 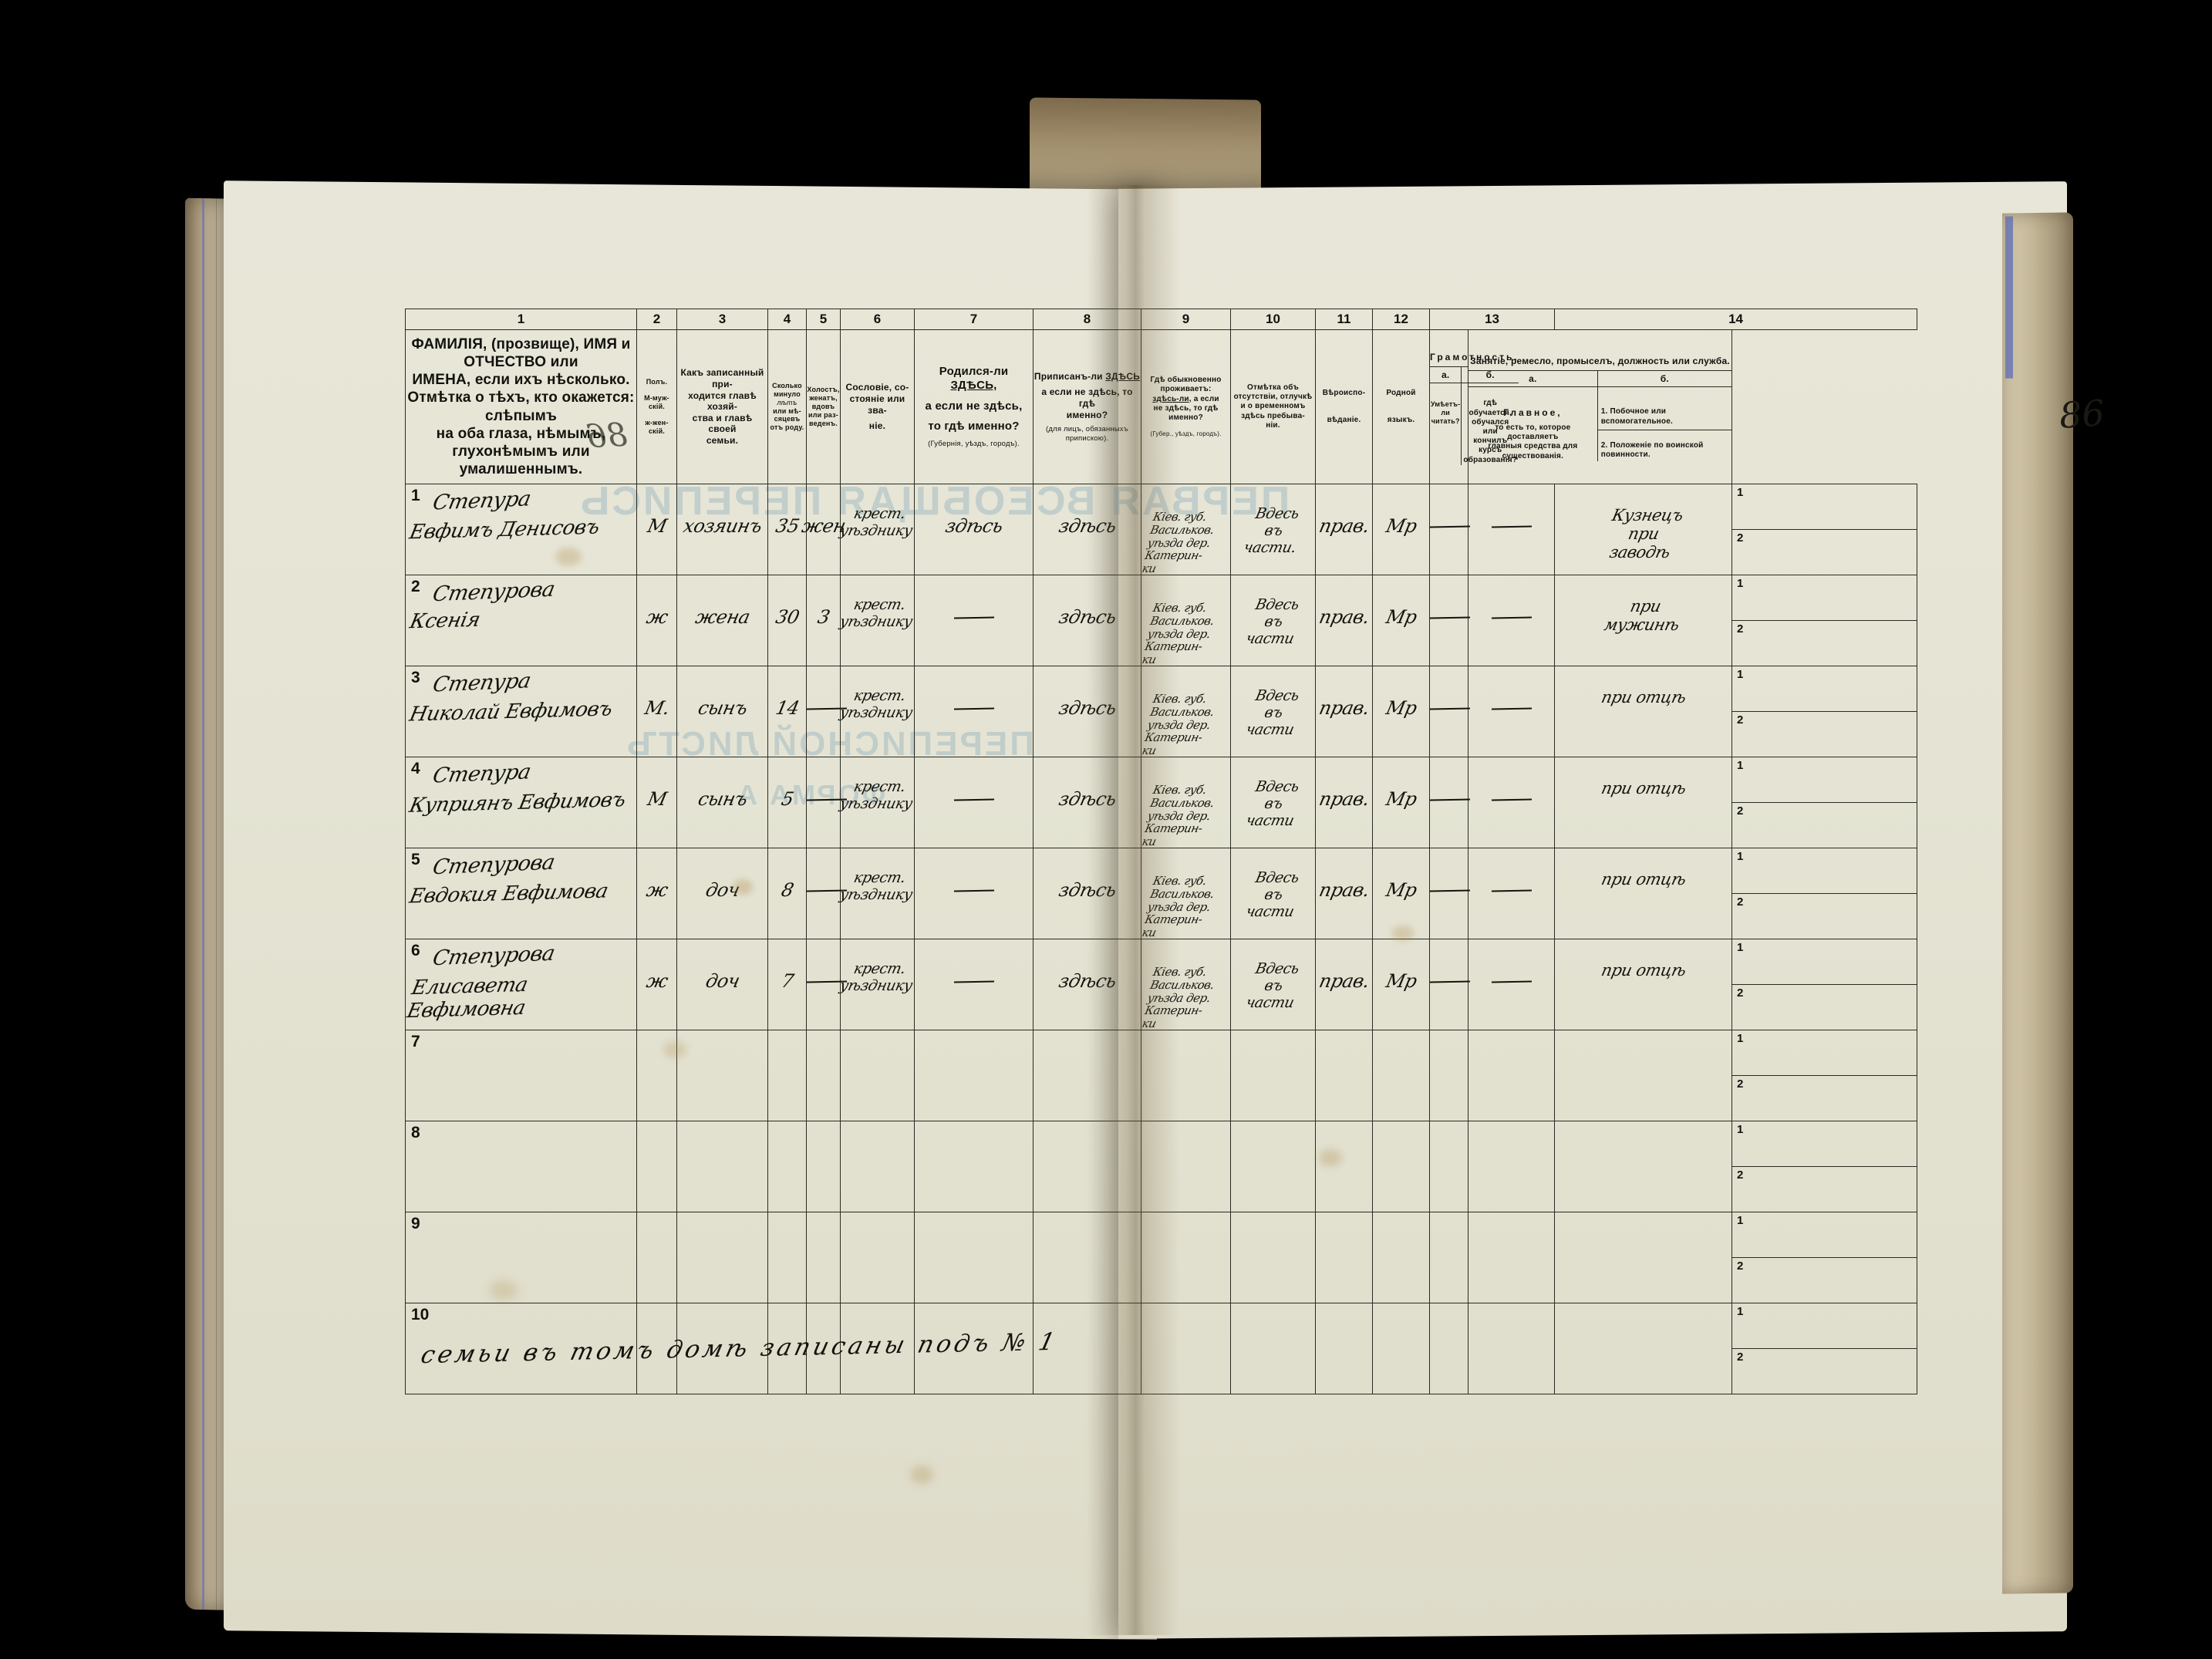 I want to click on cell-born-here: здѣсь, so click(x=974, y=529).